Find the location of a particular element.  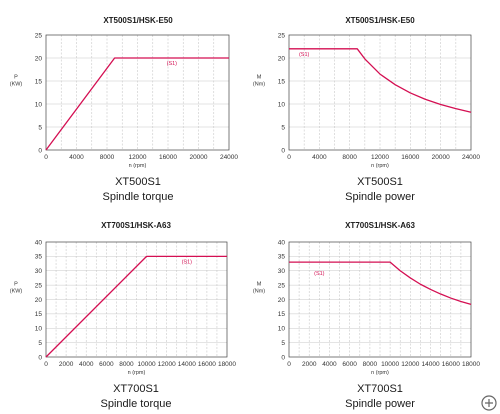

y-axis-unit: (Nm) is located at coordinates (259, 292).